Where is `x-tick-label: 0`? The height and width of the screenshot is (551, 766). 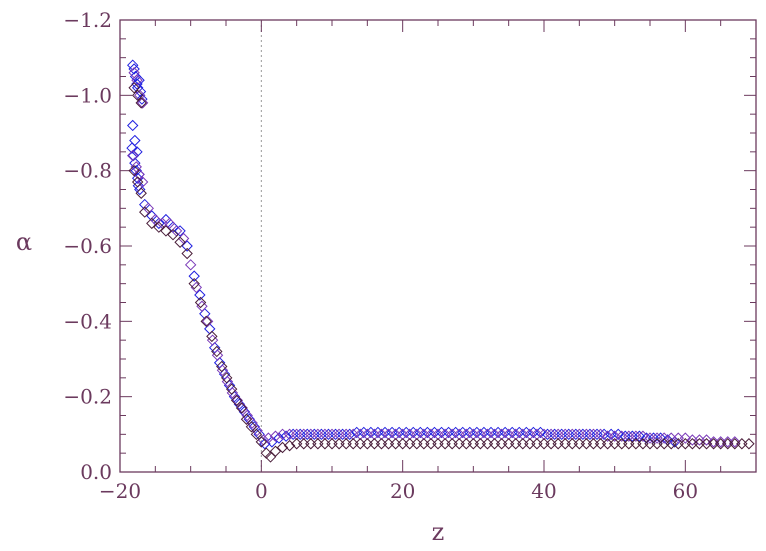 x-tick-label: 0 is located at coordinates (261, 491).